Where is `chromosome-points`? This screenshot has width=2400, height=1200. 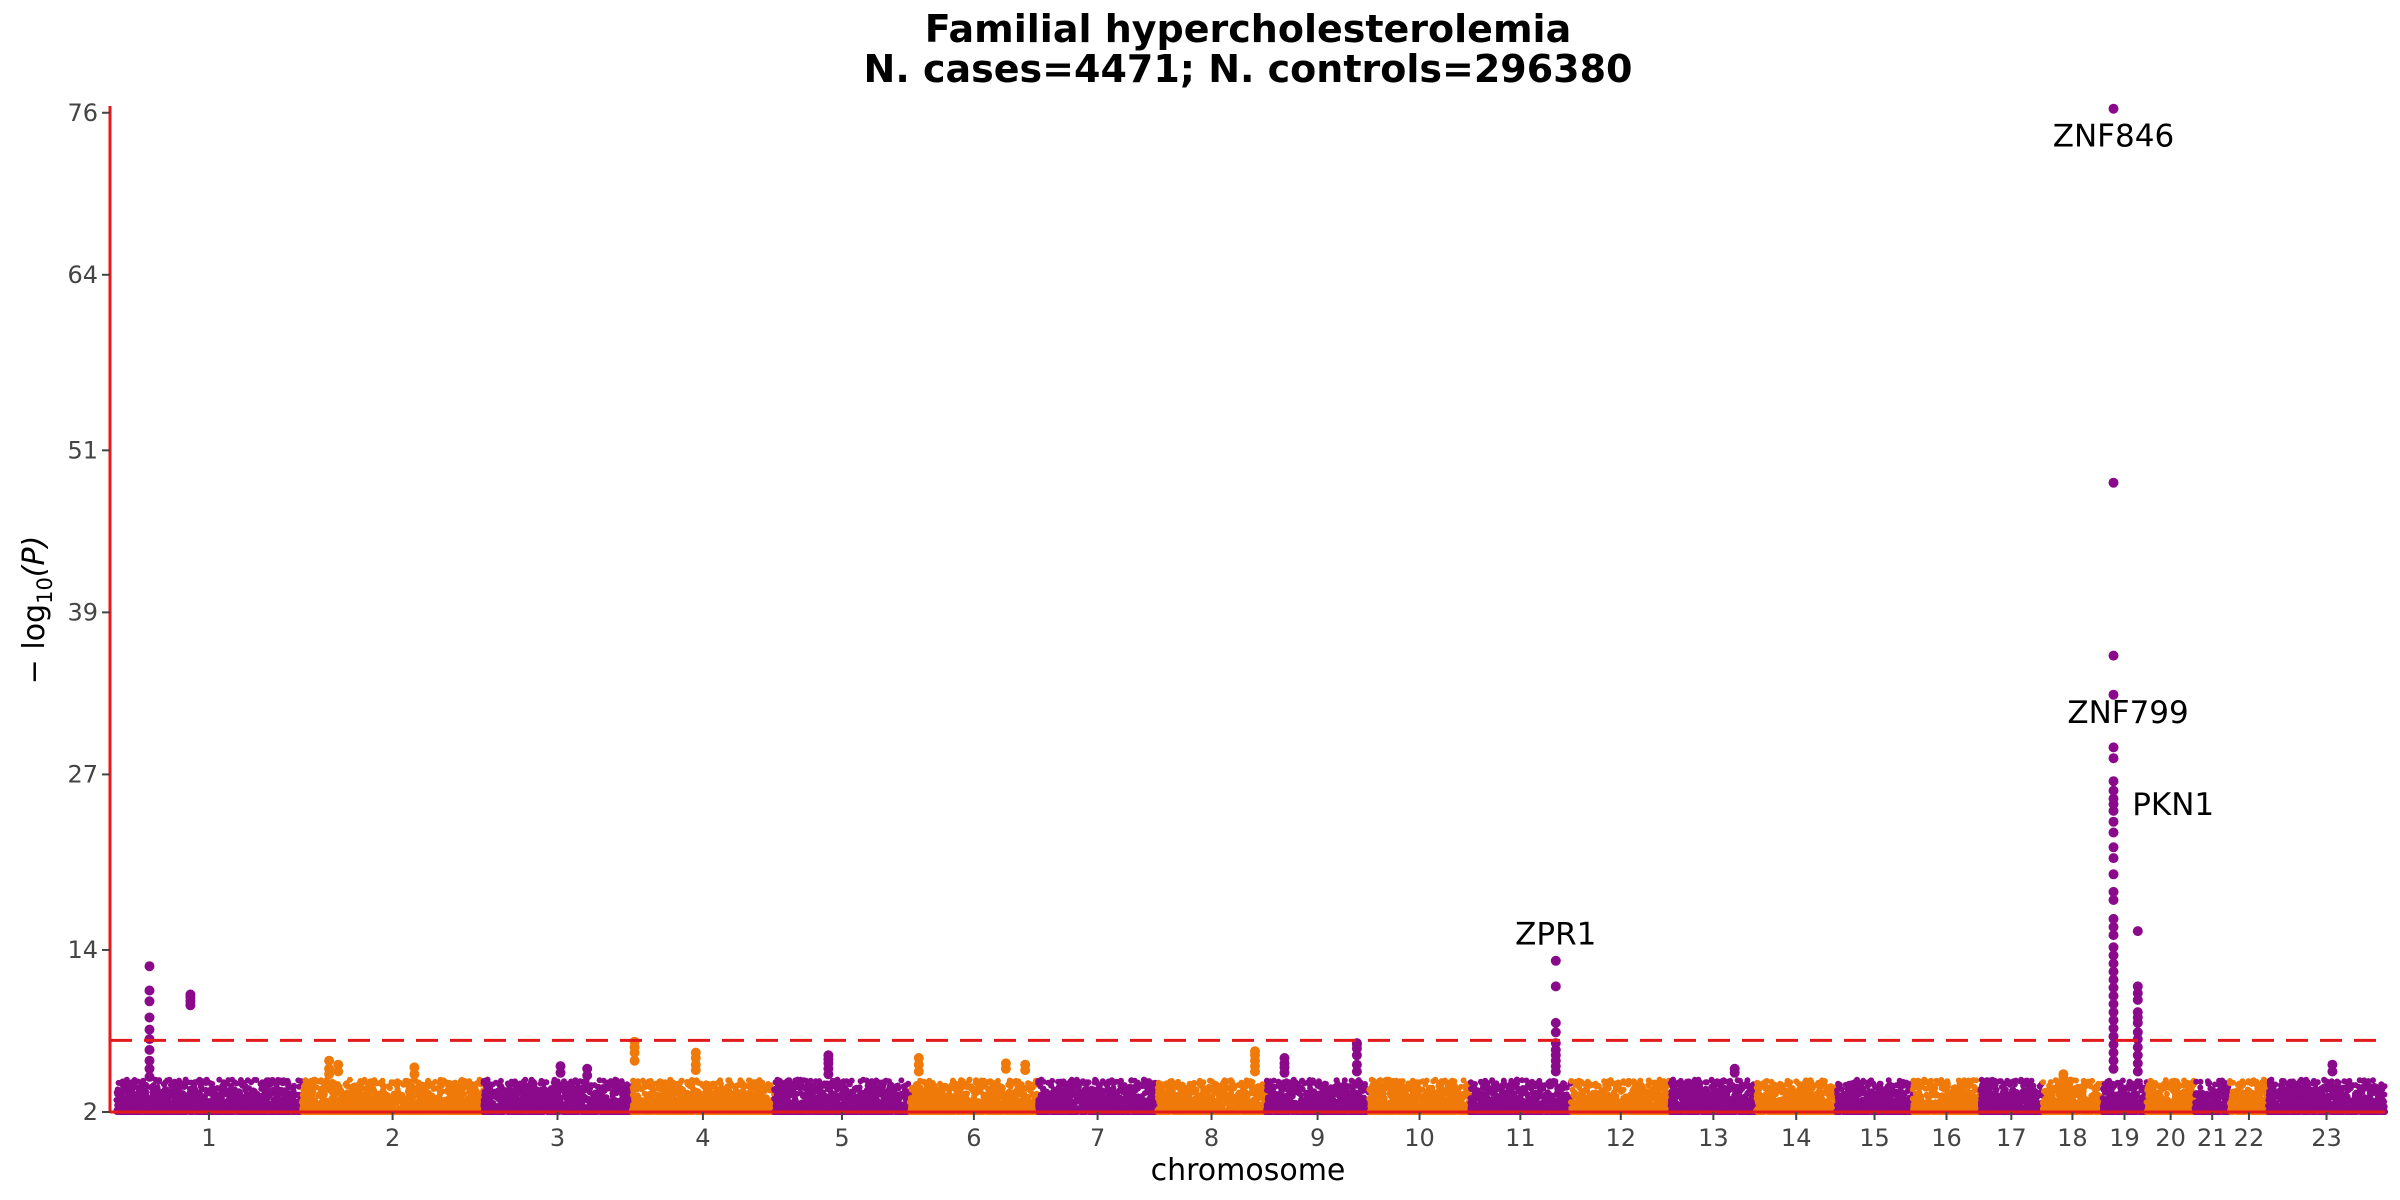
chromosome-points is located at coordinates (392, 1095).